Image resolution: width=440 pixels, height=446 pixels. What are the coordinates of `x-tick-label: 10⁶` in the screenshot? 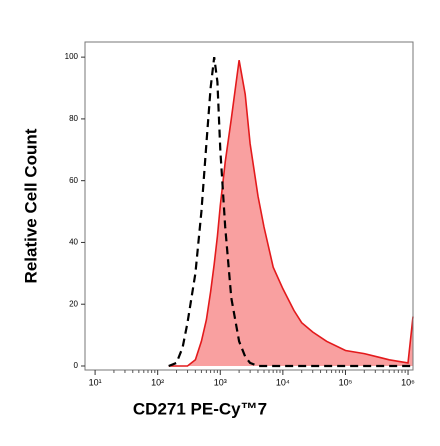 It's located at (408, 382).